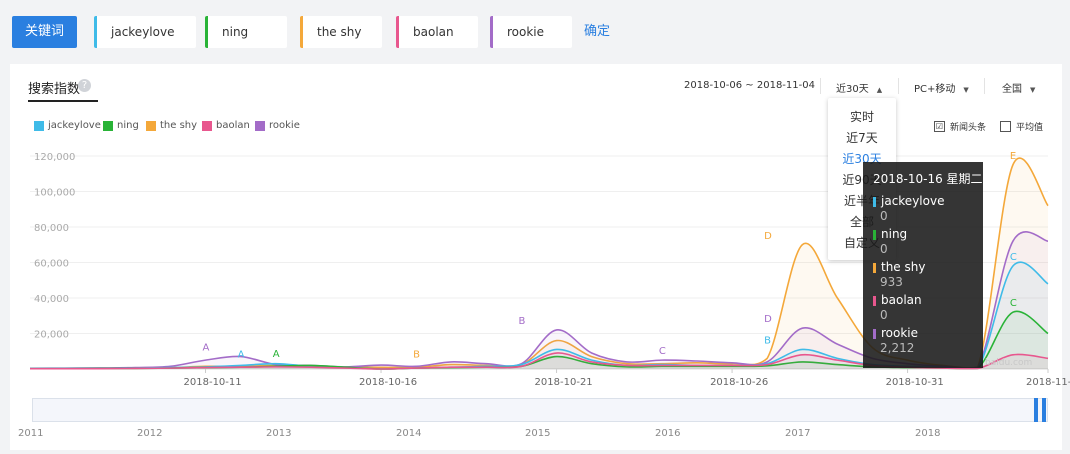 The width and height of the screenshot is (1070, 454). I want to click on legend-label: baolan, so click(233, 125).